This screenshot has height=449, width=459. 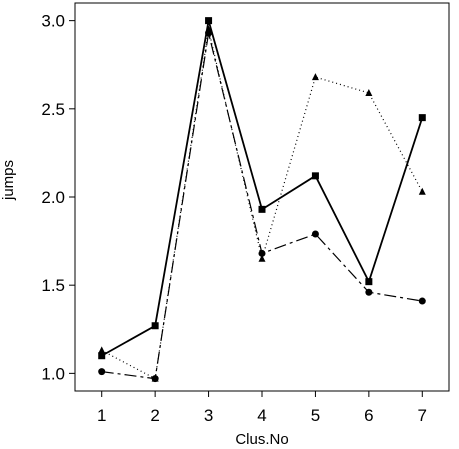 I want to click on x-tick-label: 4, so click(x=261, y=415).